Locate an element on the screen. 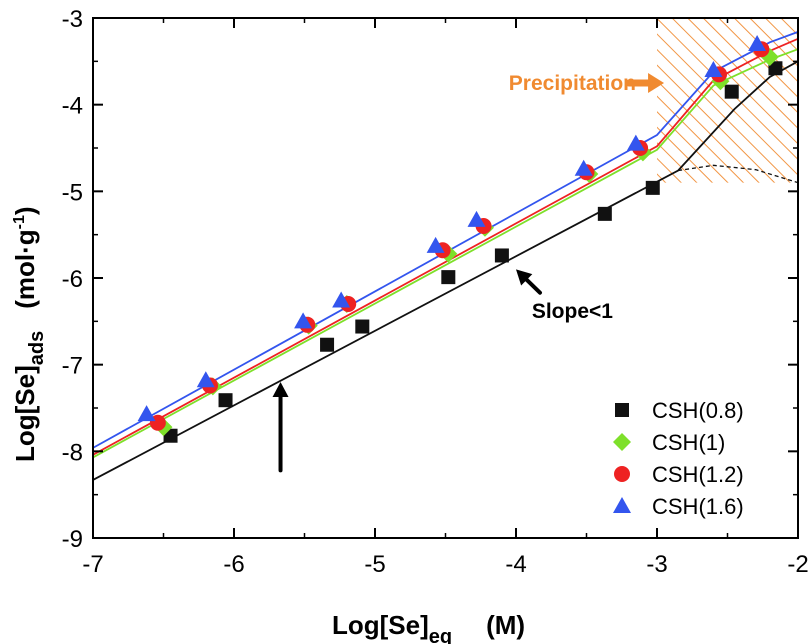 The height and width of the screenshot is (644, 810). legend-label-csh-1: CSH(1) is located at coordinates (688, 442).